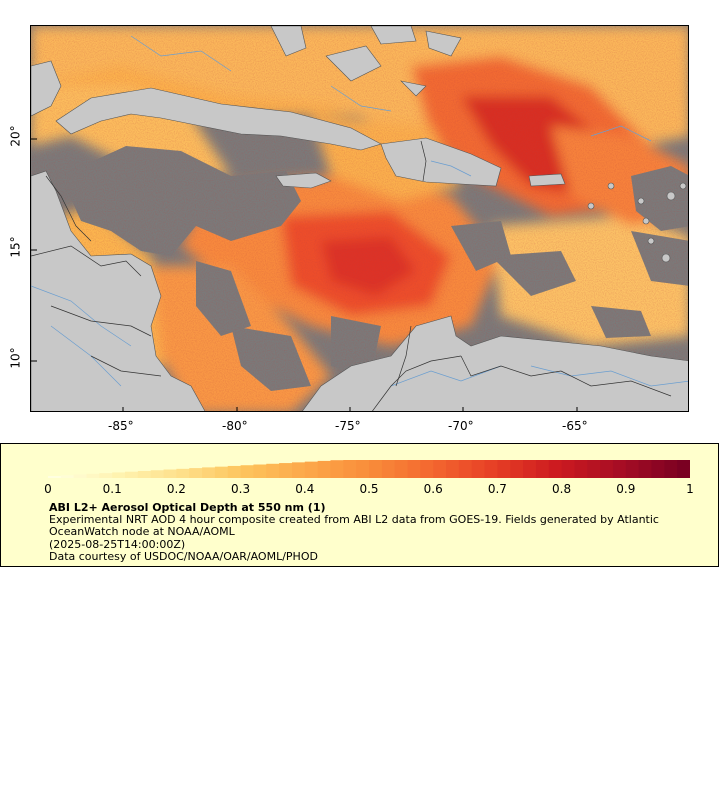 The image size is (720, 800). What do you see at coordinates (562, 489) in the screenshot?
I see `colorbar-tick-label: 0.8` at bounding box center [562, 489].